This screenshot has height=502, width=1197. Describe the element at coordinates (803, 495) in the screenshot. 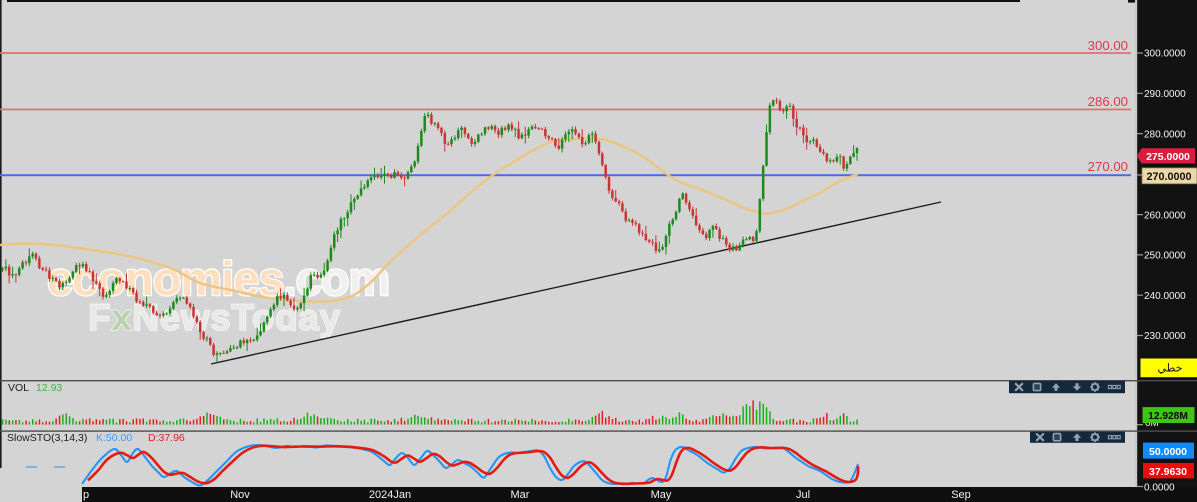

I see `svg-text: Jul` at that location.